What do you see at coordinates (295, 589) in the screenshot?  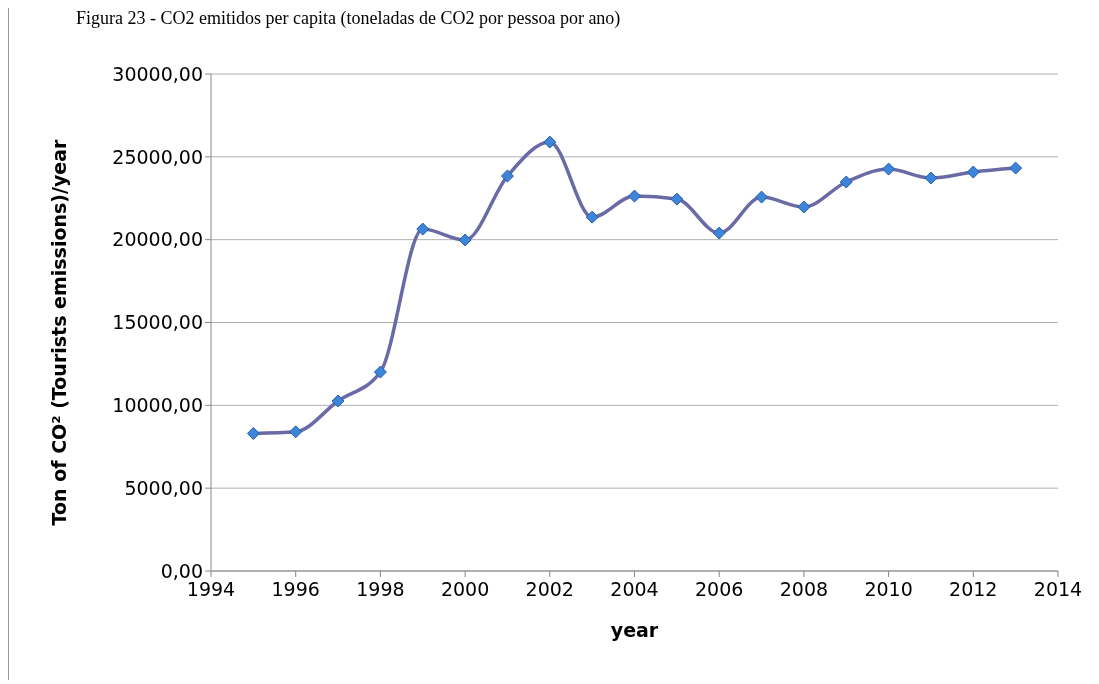 I see `x-tick-label: 1996` at bounding box center [295, 589].